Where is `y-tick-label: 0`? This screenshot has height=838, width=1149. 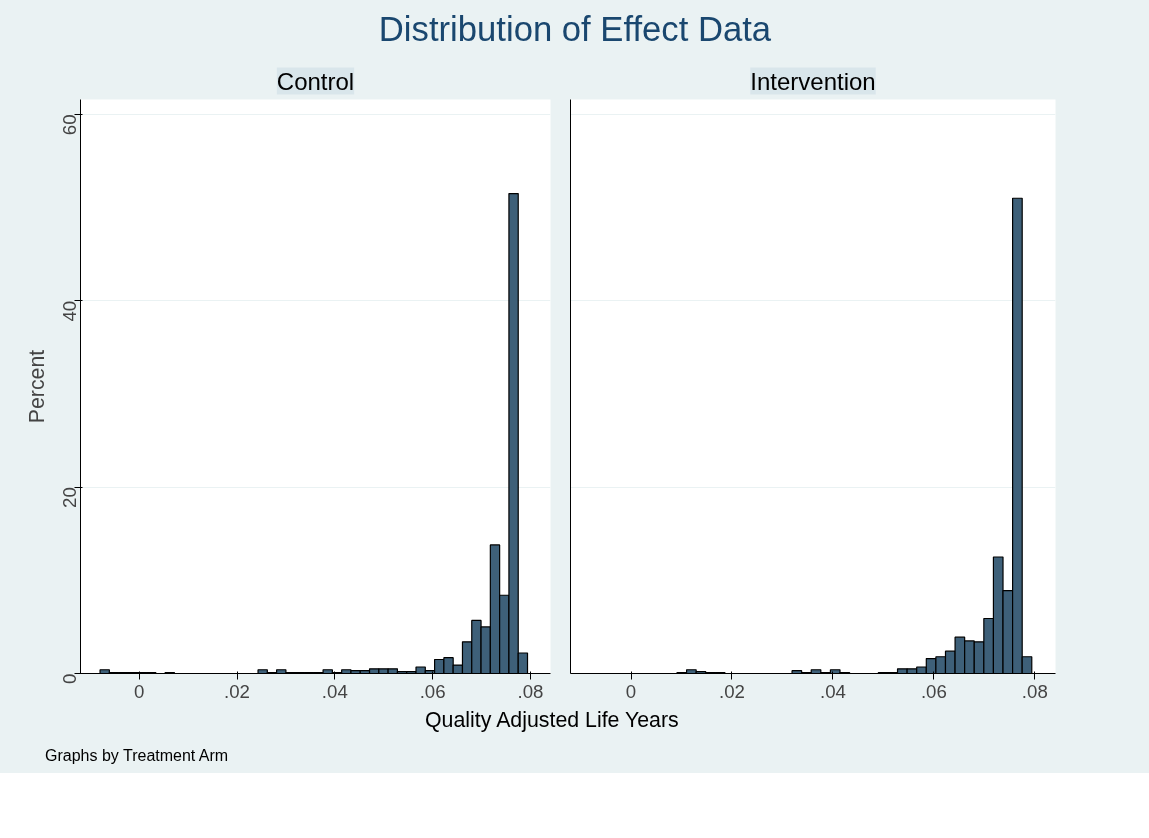 y-tick-label: 0 is located at coordinates (69, 678).